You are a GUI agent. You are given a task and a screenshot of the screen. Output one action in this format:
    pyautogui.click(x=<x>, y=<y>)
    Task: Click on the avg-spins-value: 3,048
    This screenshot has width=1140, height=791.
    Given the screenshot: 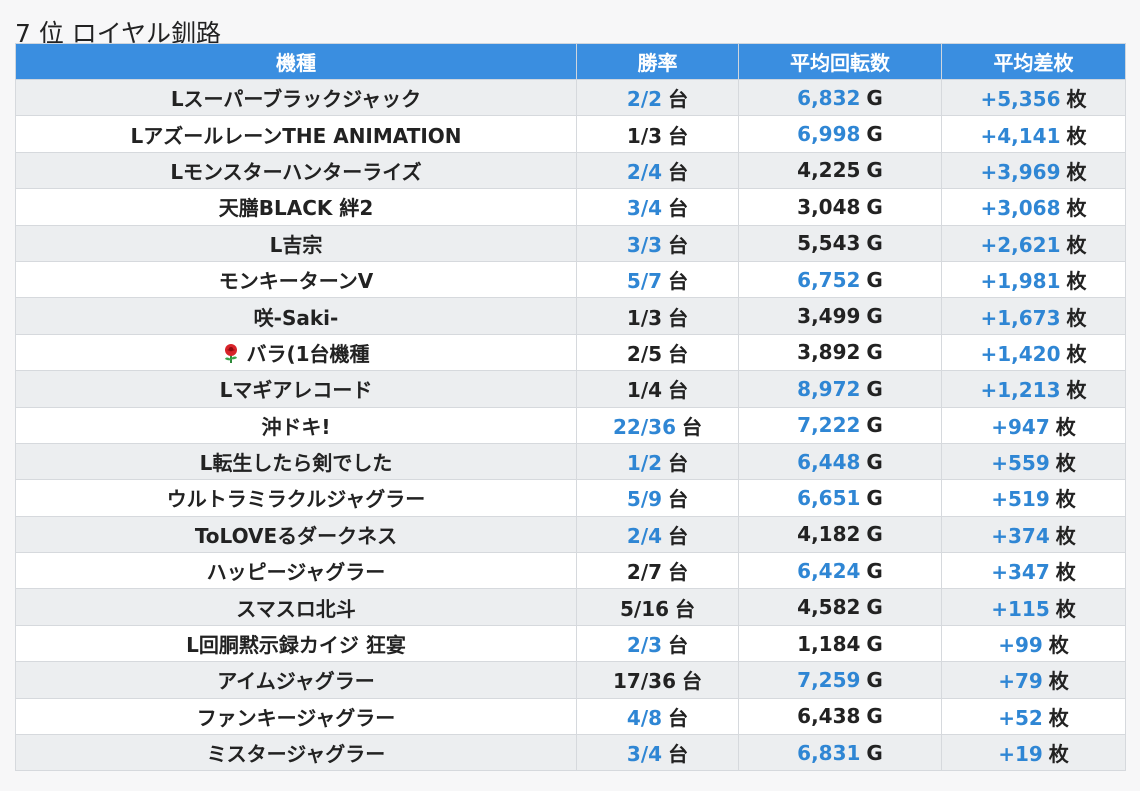 What is the action you would take?
    pyautogui.click(x=829, y=206)
    